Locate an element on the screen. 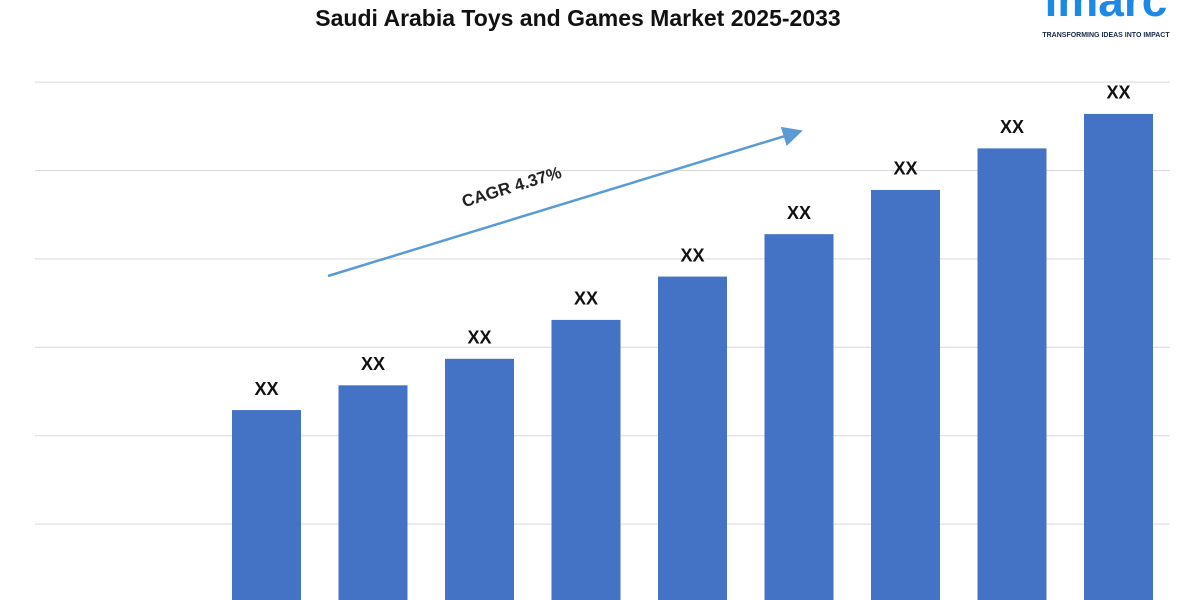 Image resolution: width=1200 pixels, height=600 pixels. logo-name: imarc is located at coordinates (1106, 13).